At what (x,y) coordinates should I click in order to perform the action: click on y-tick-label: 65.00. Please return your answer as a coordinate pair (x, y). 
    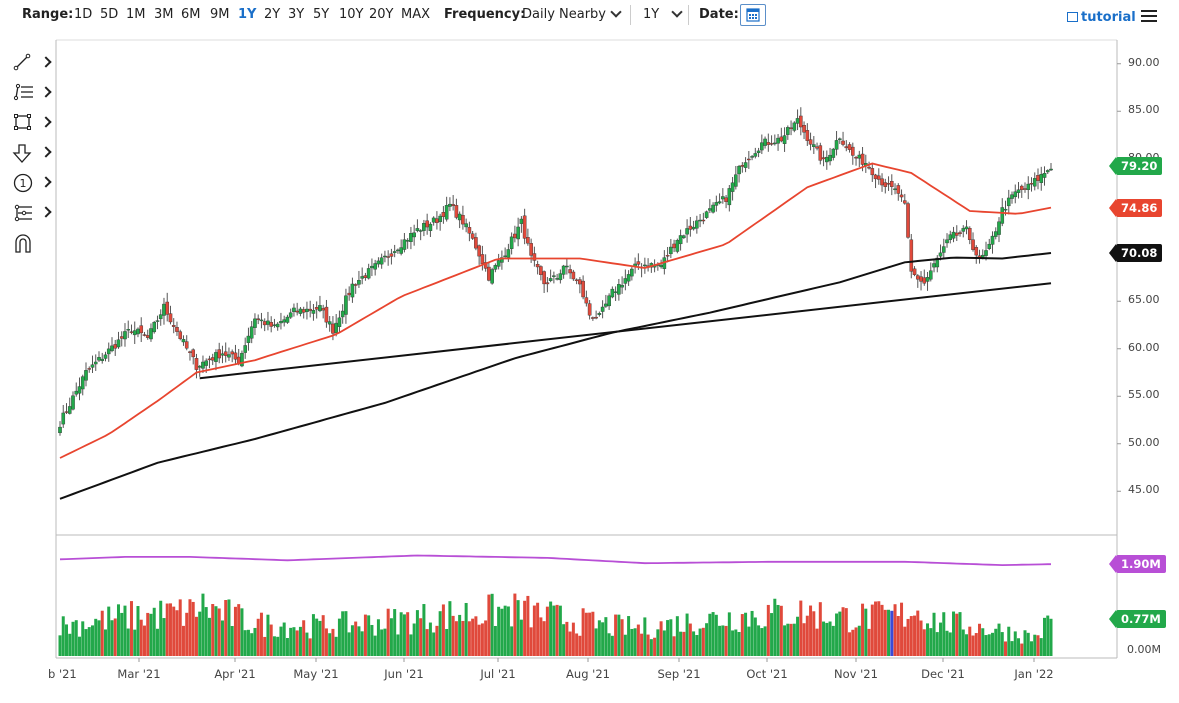
    Looking at the image, I should click on (1144, 300).